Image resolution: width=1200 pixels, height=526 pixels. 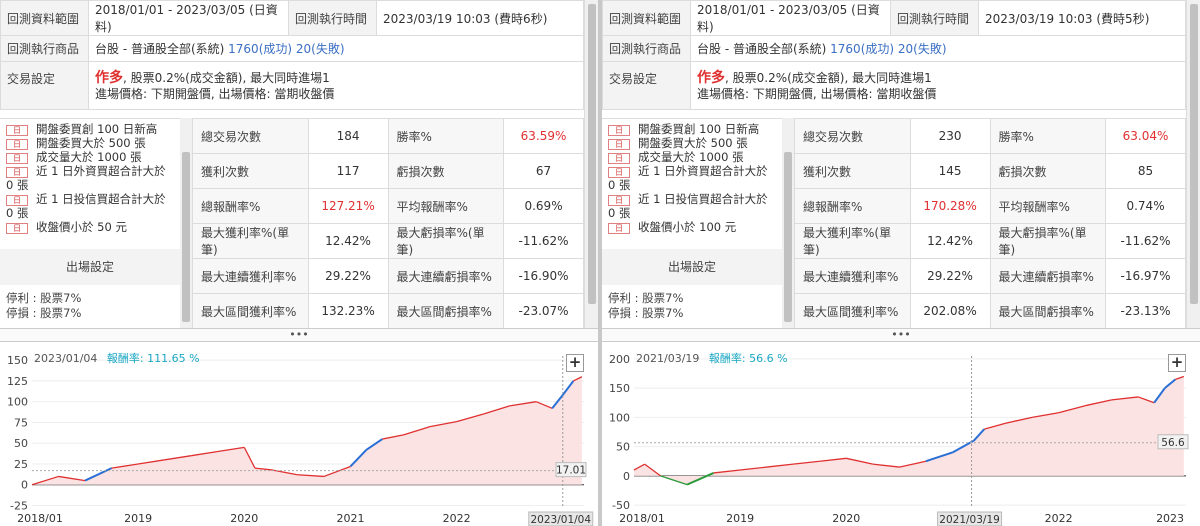 I want to click on condition-item: 日成交量大於 1000 張, so click(x=91, y=157).